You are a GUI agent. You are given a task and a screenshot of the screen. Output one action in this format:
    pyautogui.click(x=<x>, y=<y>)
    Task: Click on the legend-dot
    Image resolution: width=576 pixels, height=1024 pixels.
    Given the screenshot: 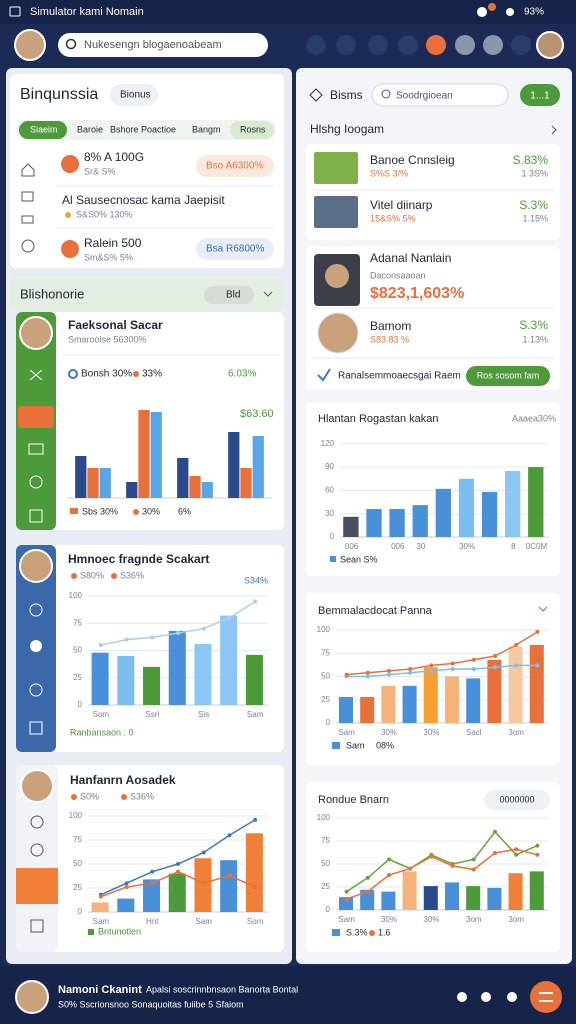 What is the action you would take?
    pyautogui.click(x=136, y=512)
    